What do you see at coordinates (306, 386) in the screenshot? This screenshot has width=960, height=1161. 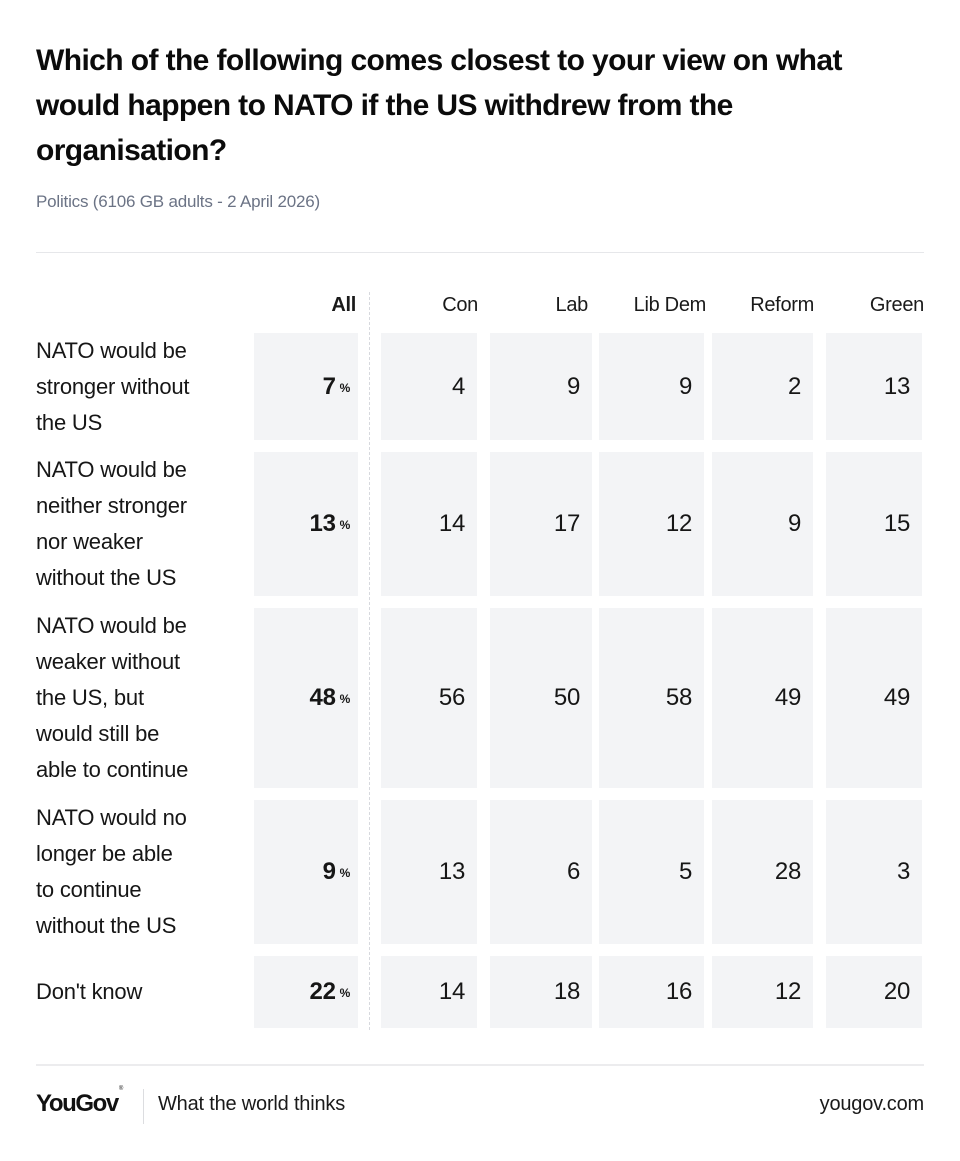 I see `cell-all: 7%` at bounding box center [306, 386].